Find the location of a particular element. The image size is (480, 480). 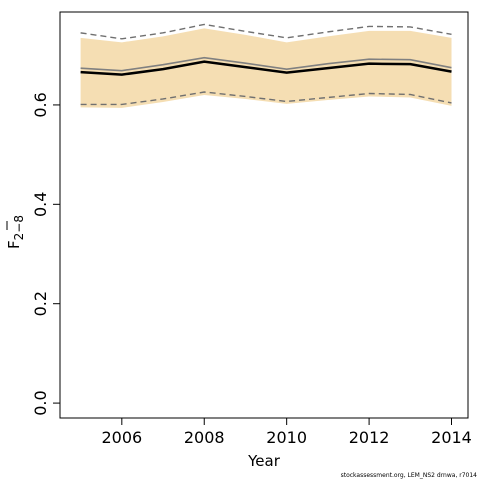

y-axis-title: F2−8 is located at coordinates (15, 232).